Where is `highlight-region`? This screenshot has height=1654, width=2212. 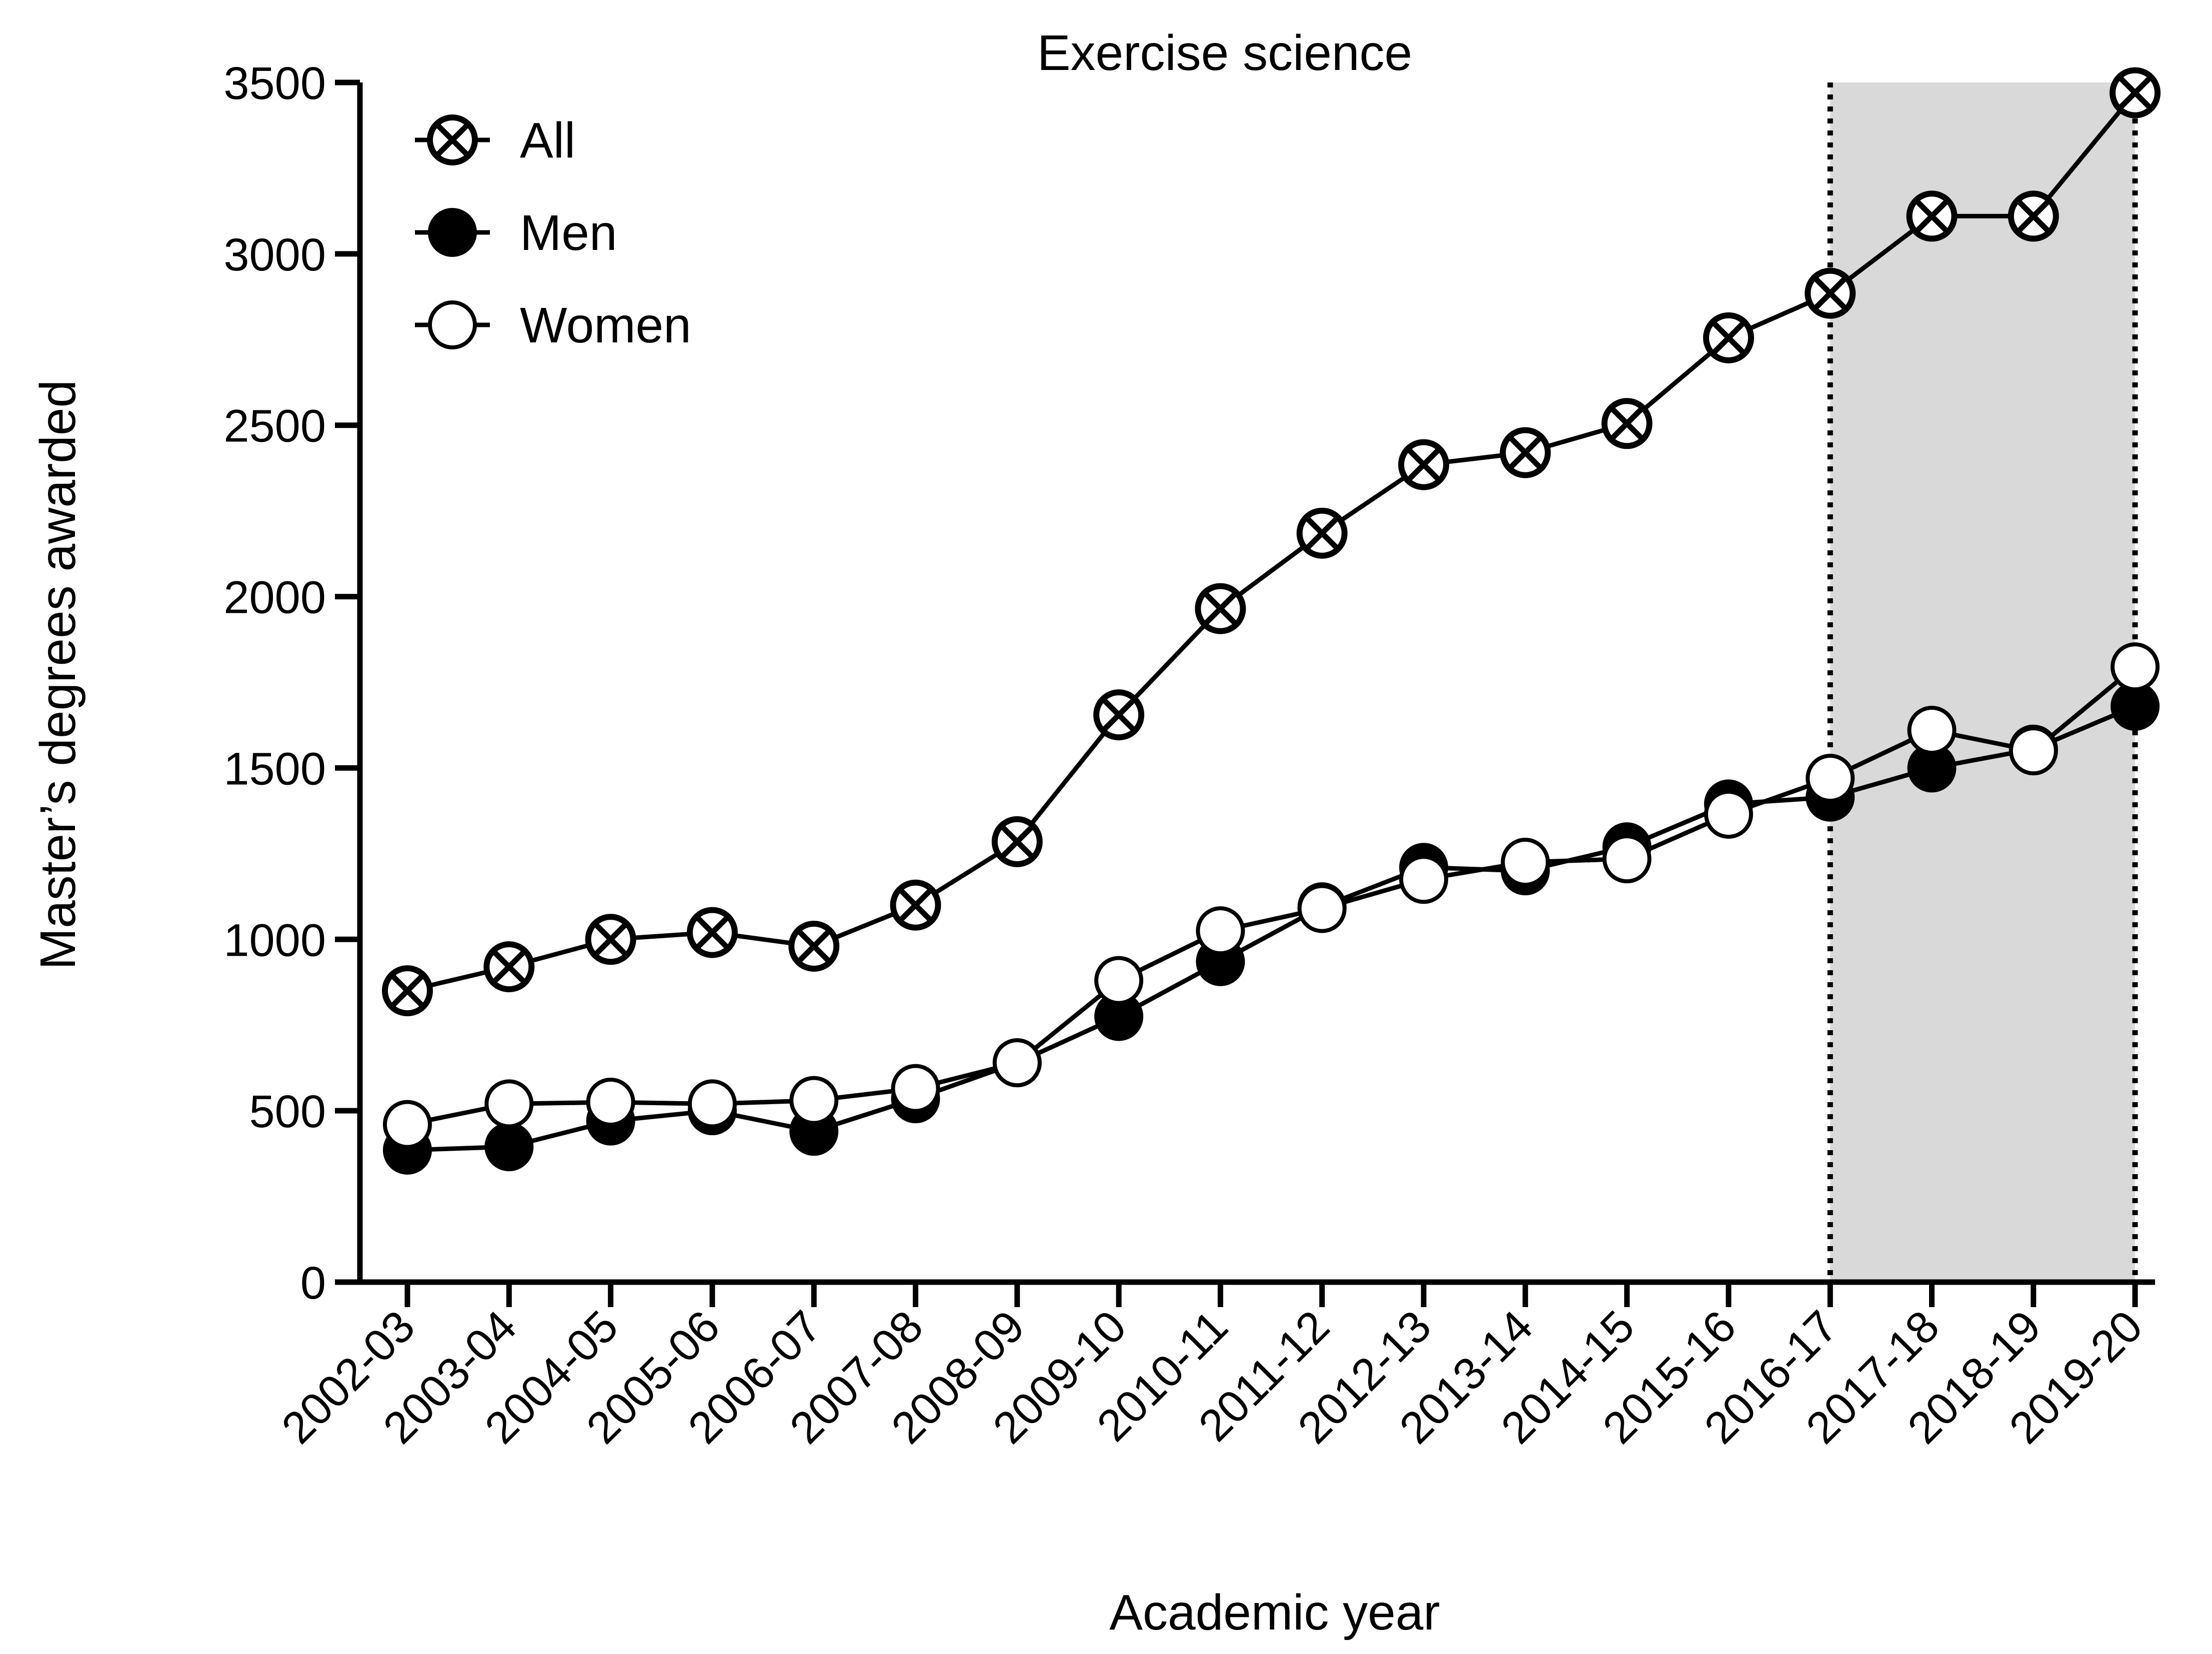
highlight-region is located at coordinates (1983, 682).